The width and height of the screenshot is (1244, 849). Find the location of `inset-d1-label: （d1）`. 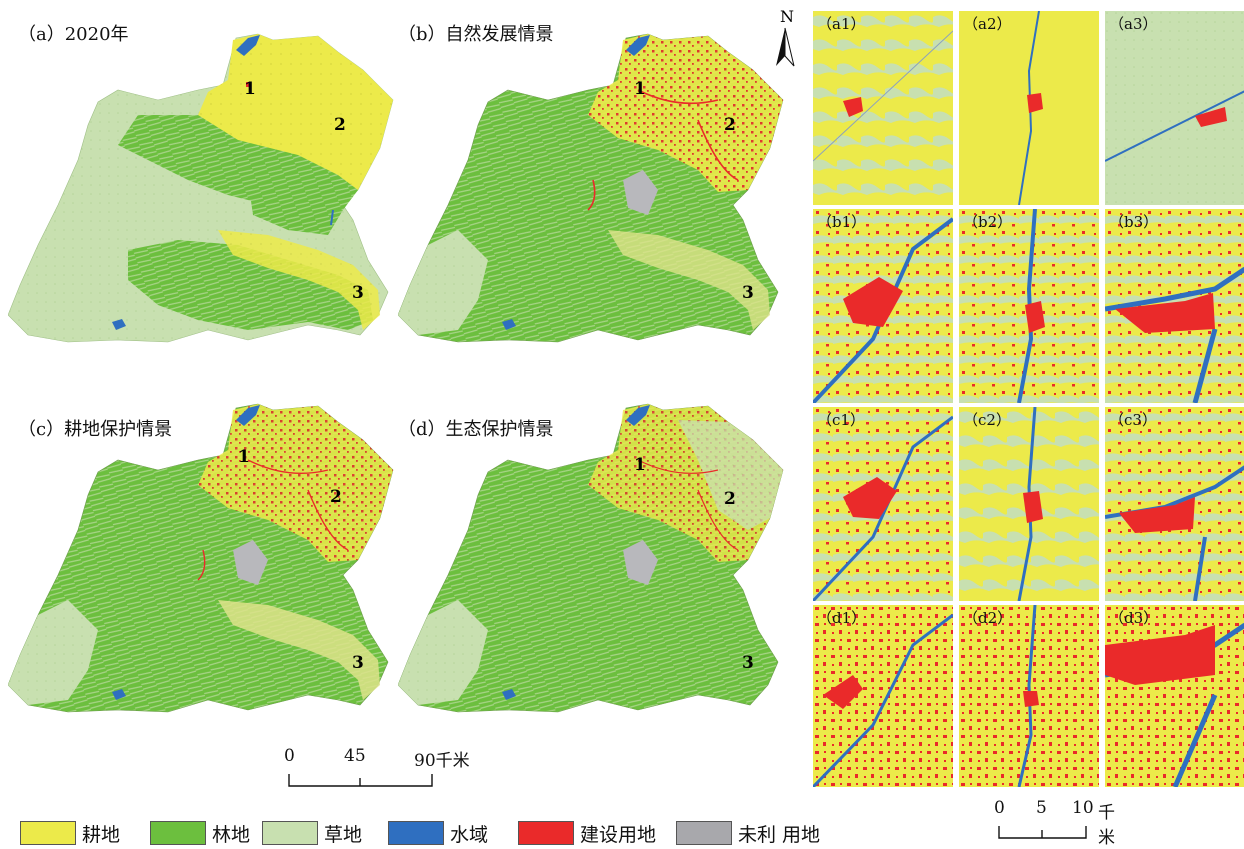

inset-d1-label: （d1） is located at coordinates (842, 618).